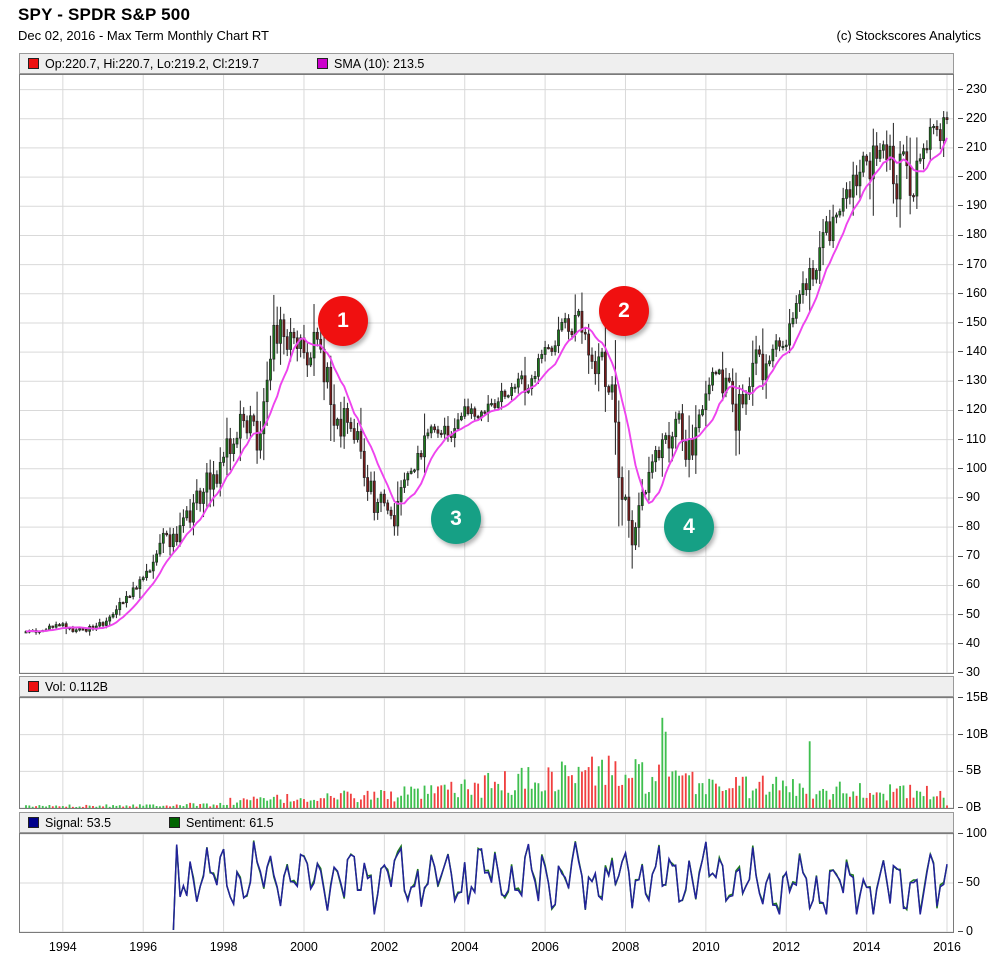  Describe the element at coordinates (323, 63) in the screenshot. I see `sma-color-swatch` at that location.